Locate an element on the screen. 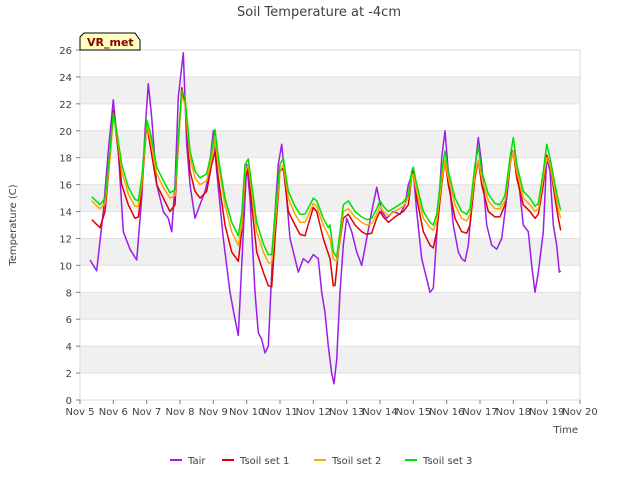  x-tick-label: Nov 7 is located at coordinates (146, 412).